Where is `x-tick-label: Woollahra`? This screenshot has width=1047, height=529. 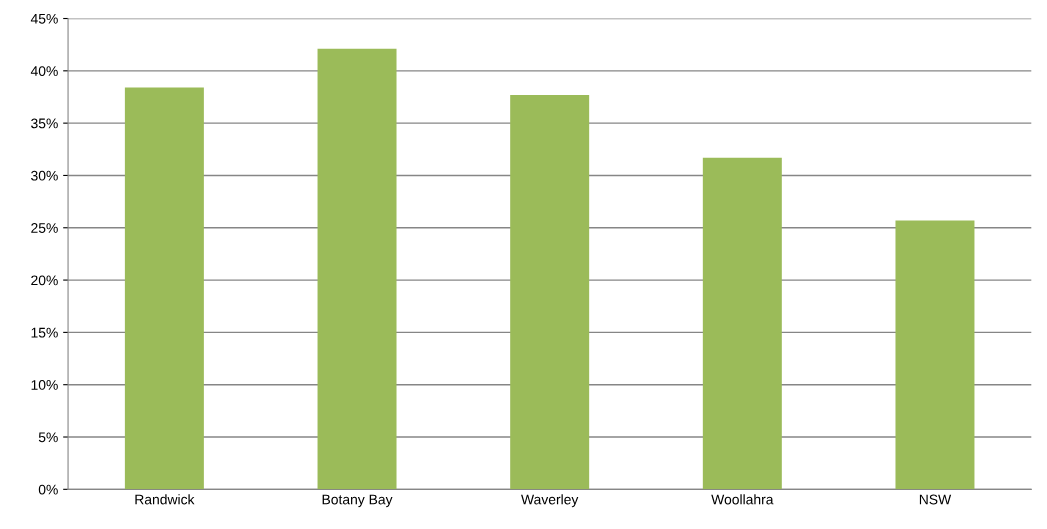 x-tick-label: Woollahra is located at coordinates (742, 499).